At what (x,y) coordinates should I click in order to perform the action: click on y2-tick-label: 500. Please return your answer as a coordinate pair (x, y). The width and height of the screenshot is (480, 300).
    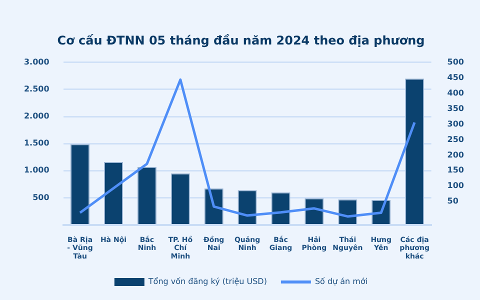
    Looking at the image, I should click on (455, 61).